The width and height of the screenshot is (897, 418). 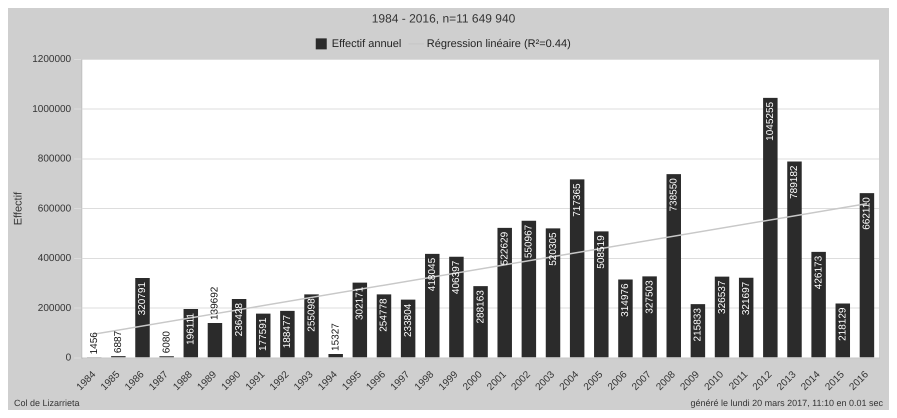 I want to click on data-label: 520305, so click(x=553, y=249).